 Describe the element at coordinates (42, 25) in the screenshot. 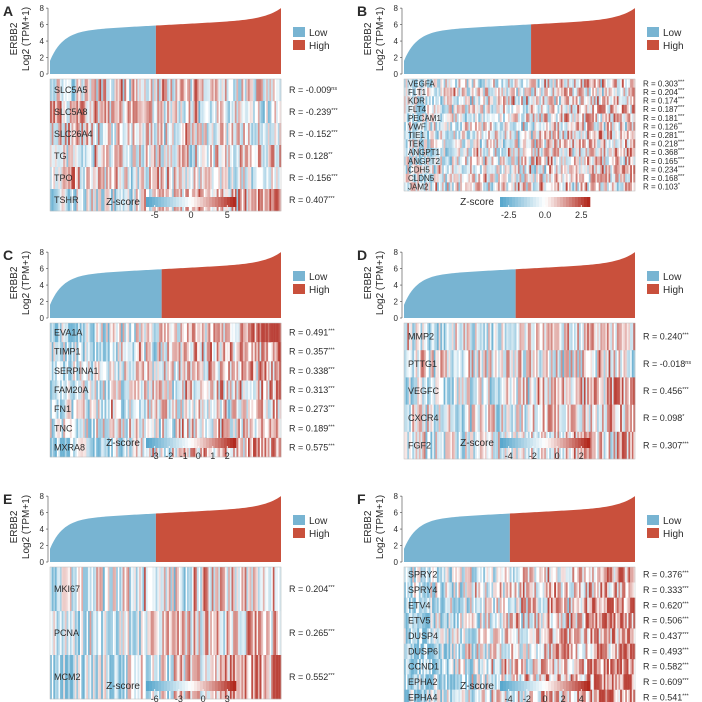

I see `y-tick-label: 6` at that location.